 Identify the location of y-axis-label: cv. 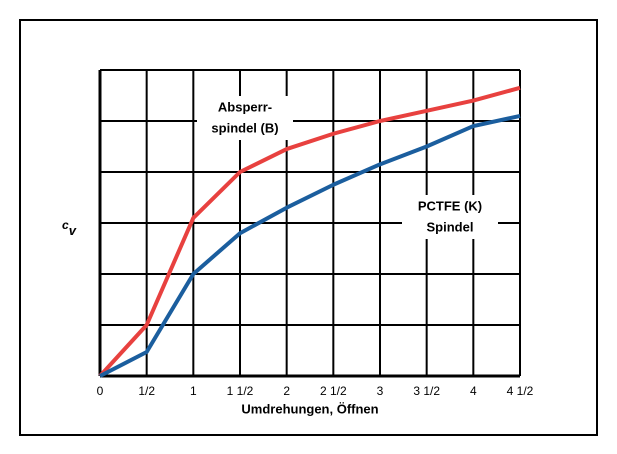
(69, 228).